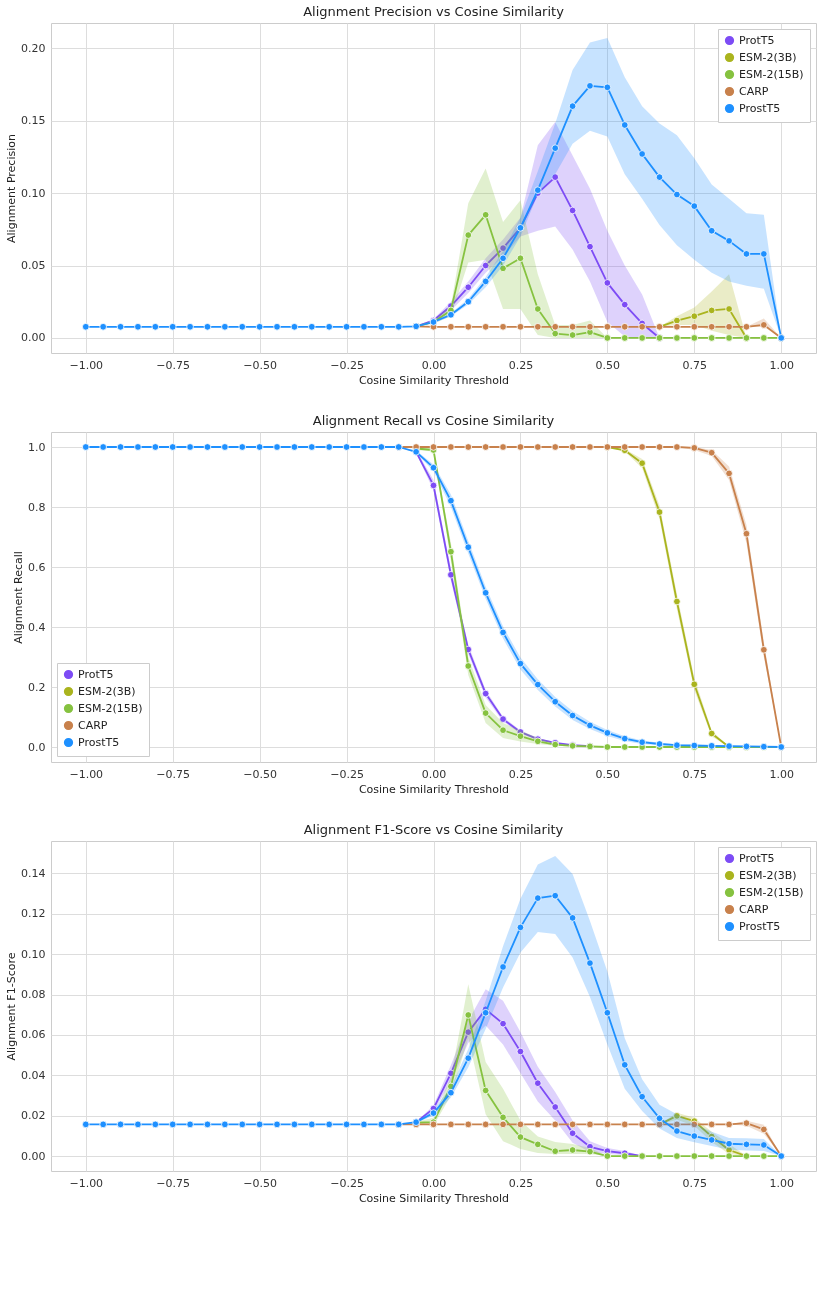 Image resolution: width=836 pixels, height=1293 pixels. Describe the element at coordinates (37, 567) in the screenshot. I see `y-tick-label: 0.6` at that location.